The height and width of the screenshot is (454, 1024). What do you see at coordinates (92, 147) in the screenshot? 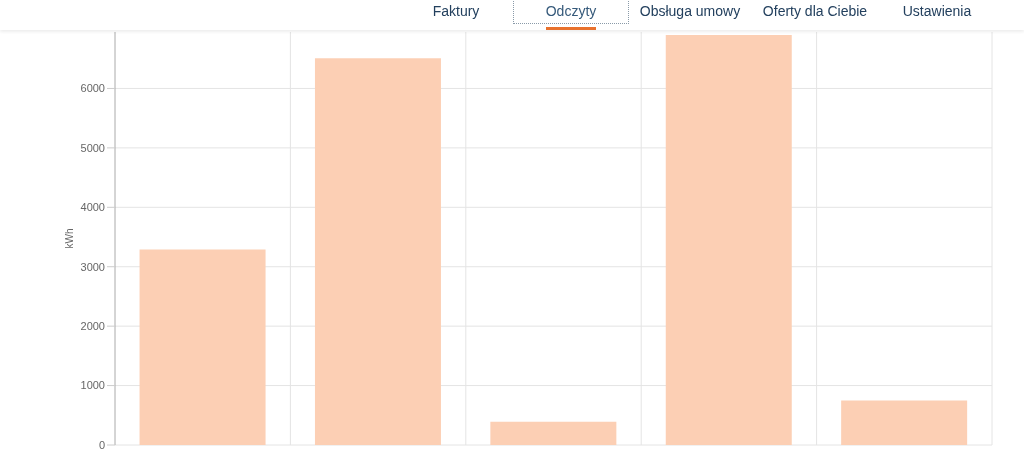
I see `y-tick-label: 5000` at bounding box center [92, 147].